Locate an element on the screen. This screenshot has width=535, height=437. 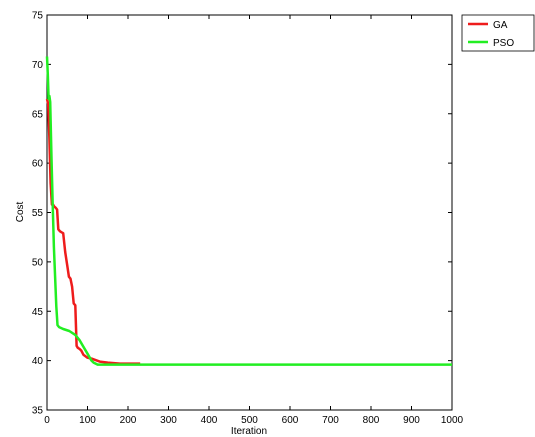
y-tick-label: 35 is located at coordinates (38, 411).